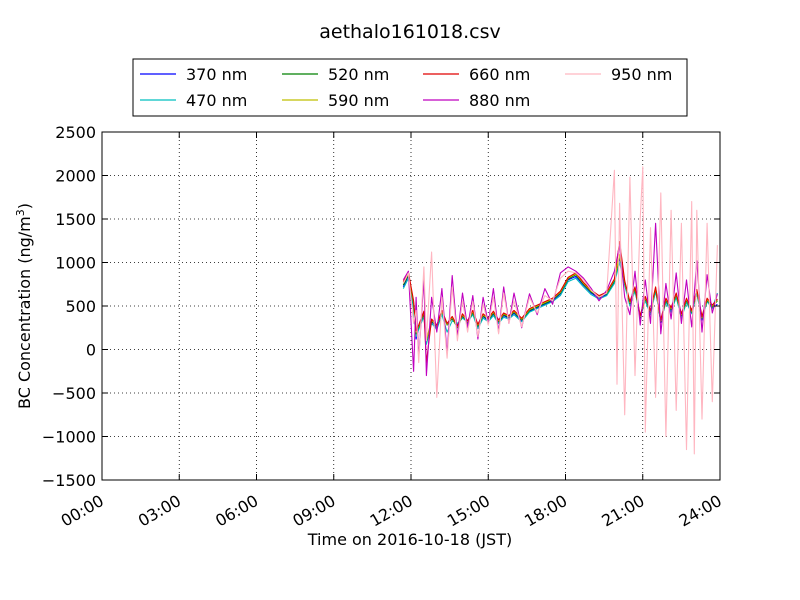 This screenshot has width=800, height=600. What do you see at coordinates (216, 74) in the screenshot?
I see `legend-label: 370 nm` at bounding box center [216, 74].